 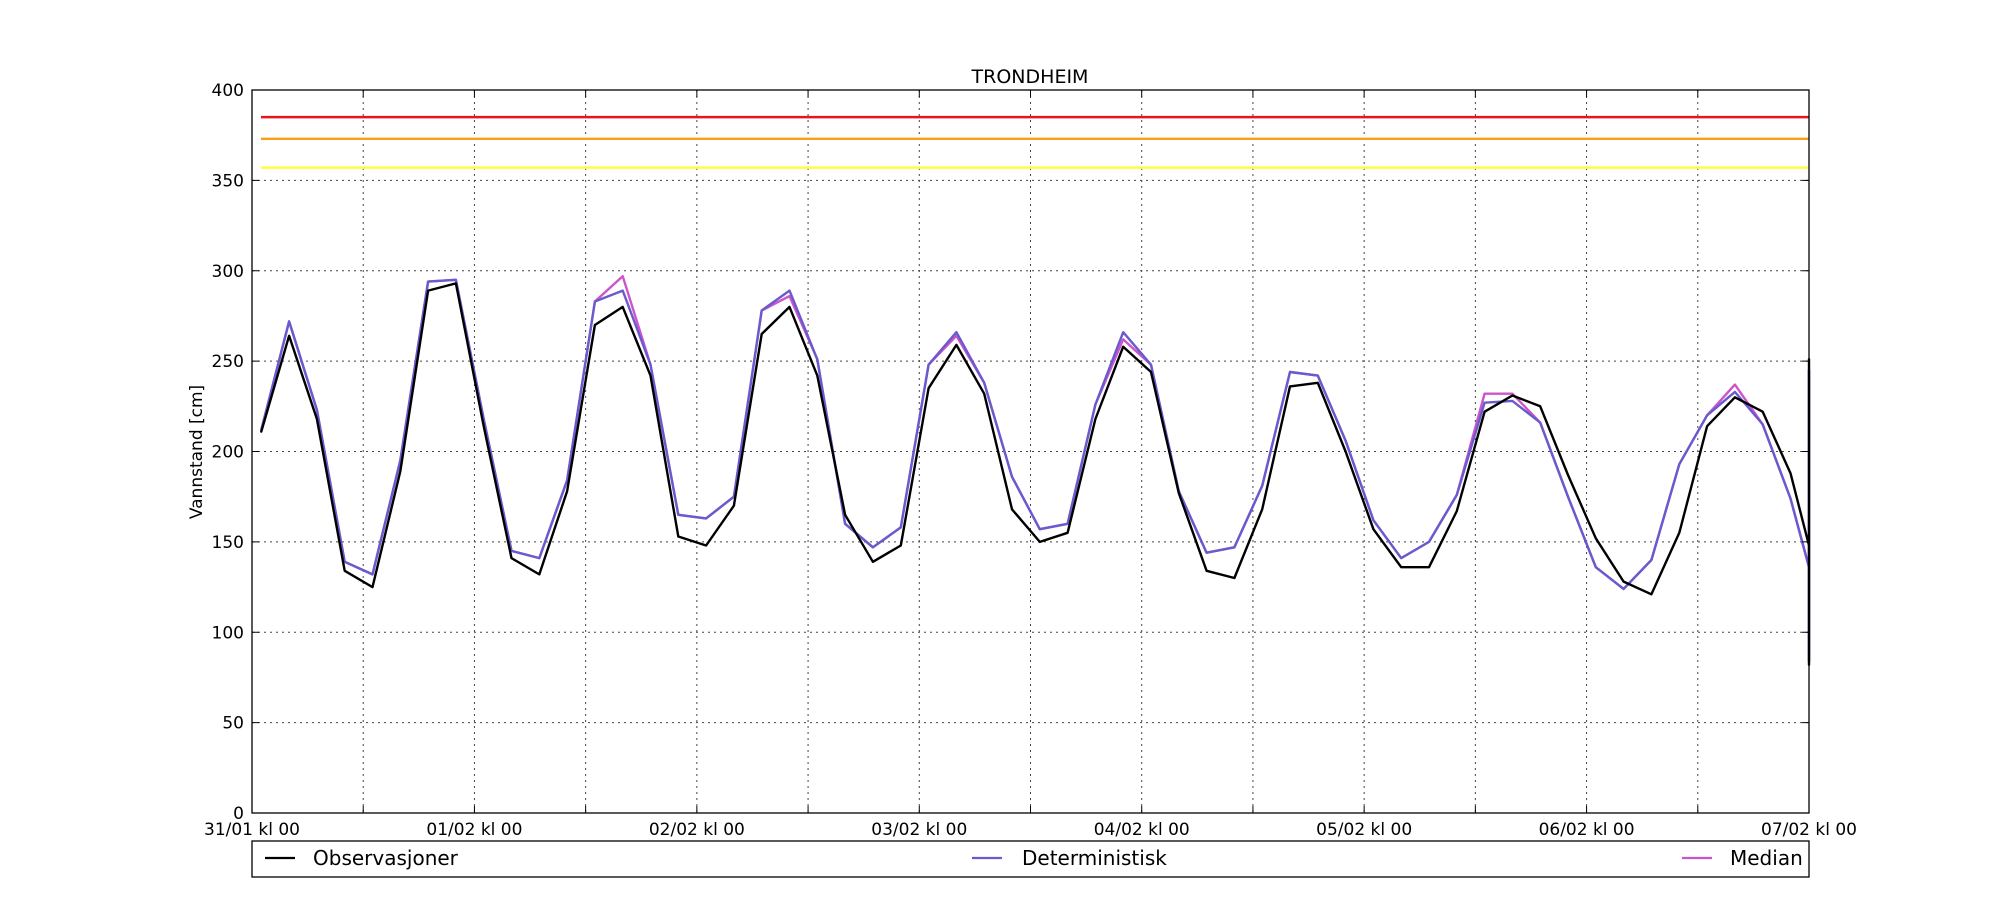 I want to click on legend-box, so click(x=1030, y=859).